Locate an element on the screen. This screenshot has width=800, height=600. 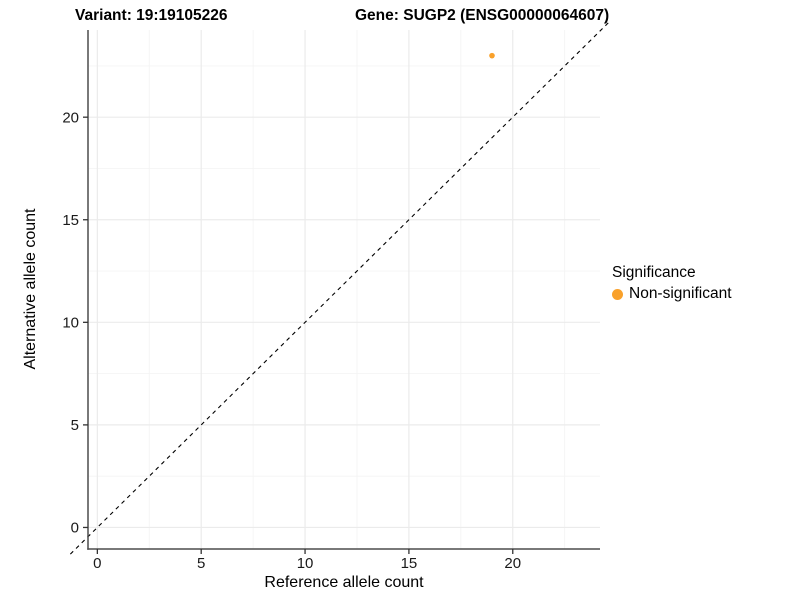
x-tick-label: 15 is located at coordinates (409, 563).